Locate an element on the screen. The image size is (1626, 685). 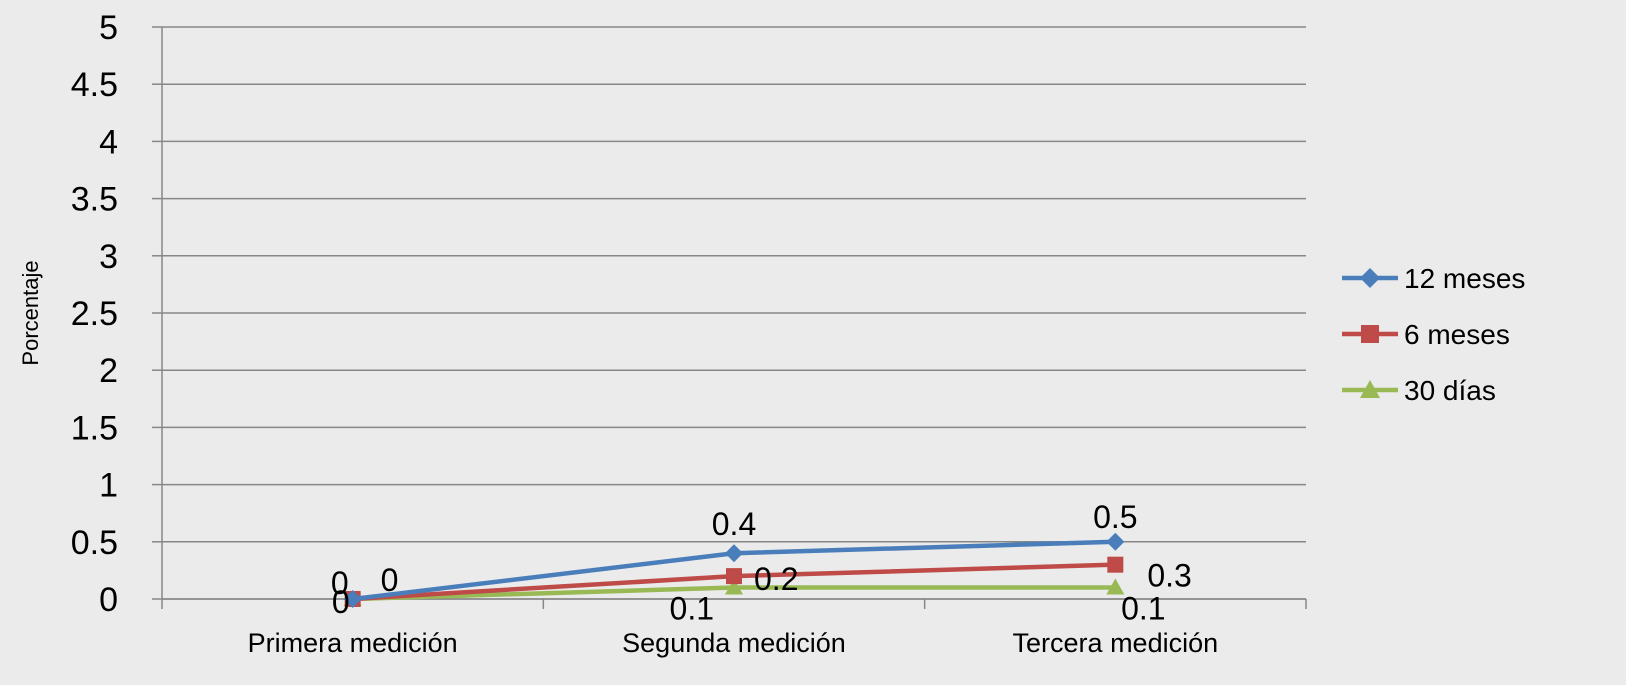
y-tick-label: 3 is located at coordinates (108, 257).